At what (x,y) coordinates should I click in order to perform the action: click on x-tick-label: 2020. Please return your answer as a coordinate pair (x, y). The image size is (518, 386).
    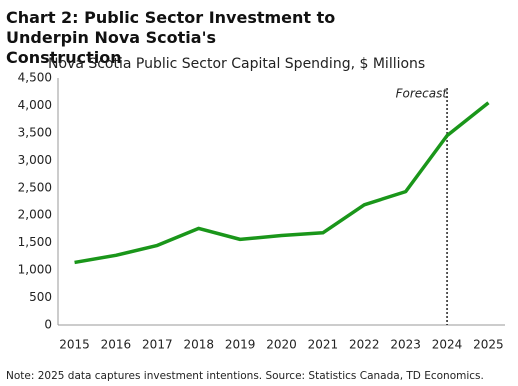
    Looking at the image, I should click on (281, 345).